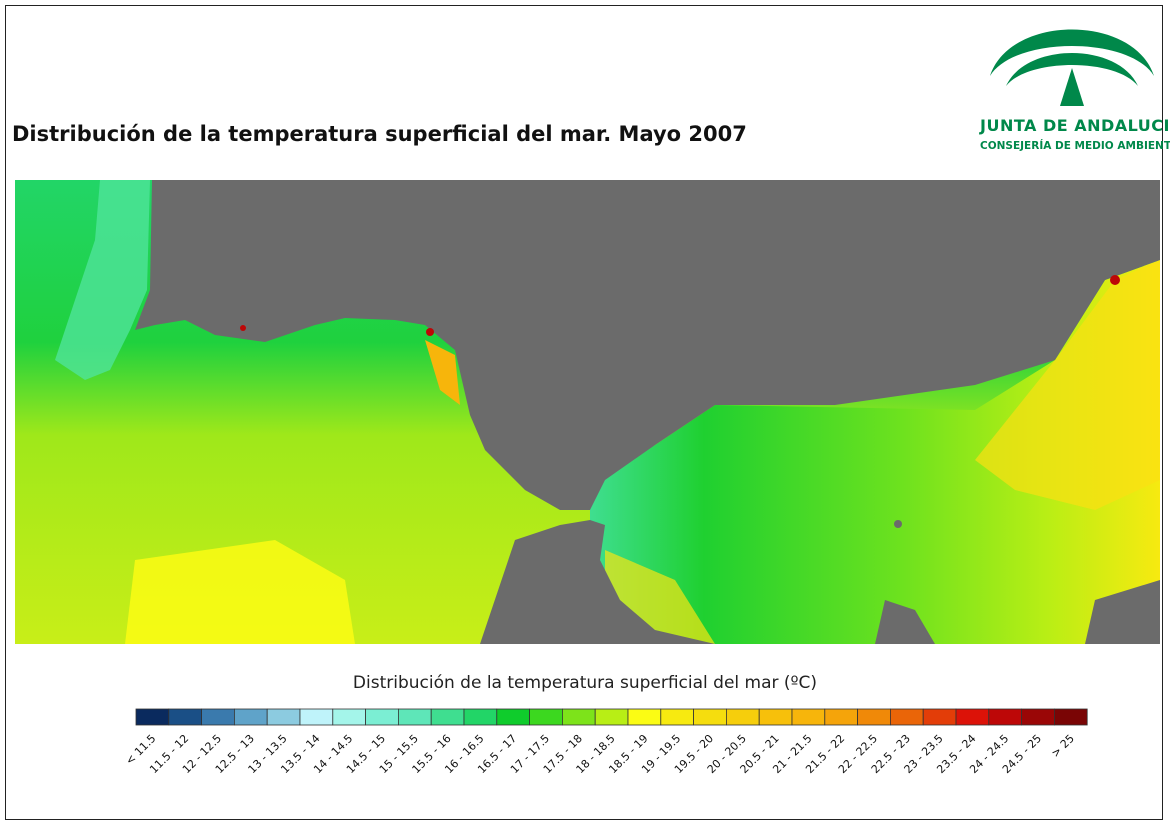 The image size is (1170, 827). Describe the element at coordinates (1072, 67) in the screenshot. I see `logo-emblem-icon` at that location.